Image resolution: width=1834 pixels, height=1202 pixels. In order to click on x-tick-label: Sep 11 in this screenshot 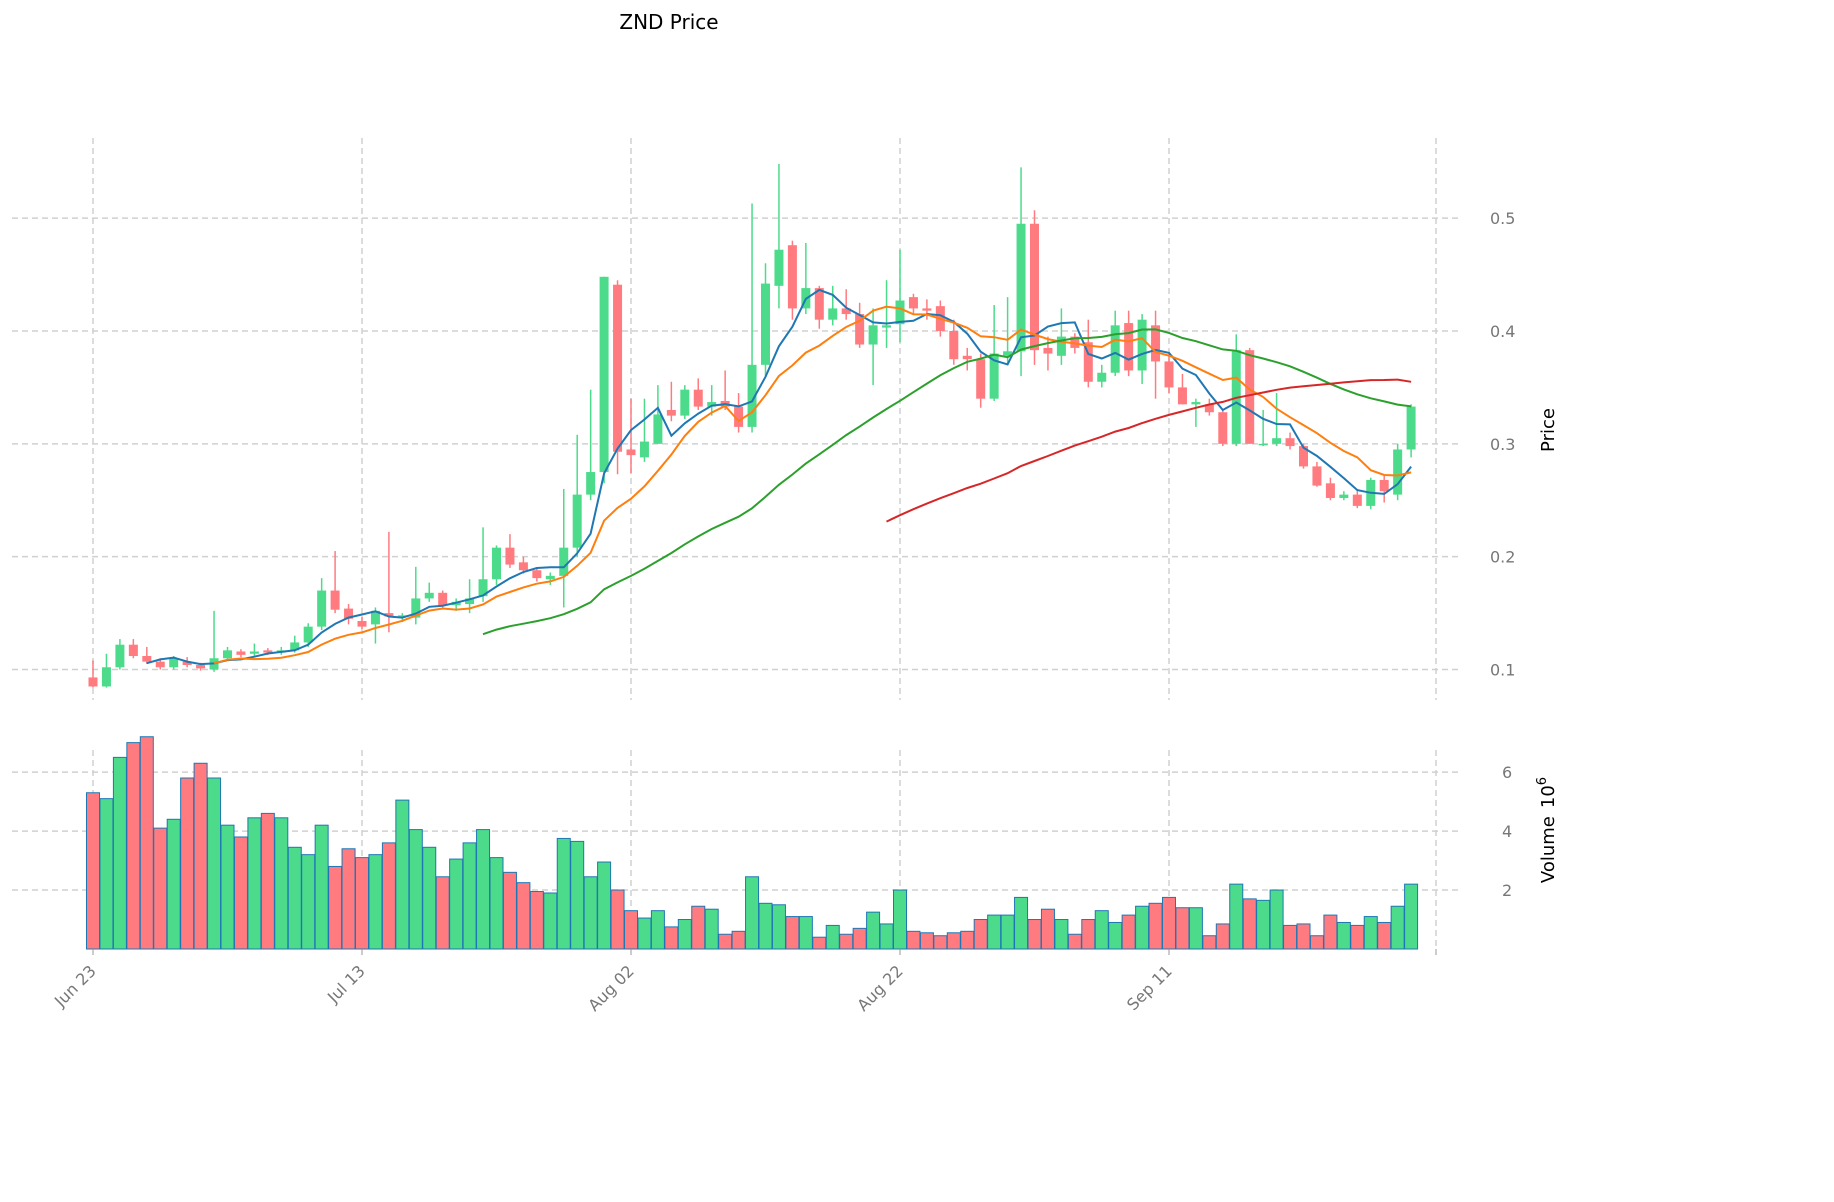, I will do `click(1149, 987)`.